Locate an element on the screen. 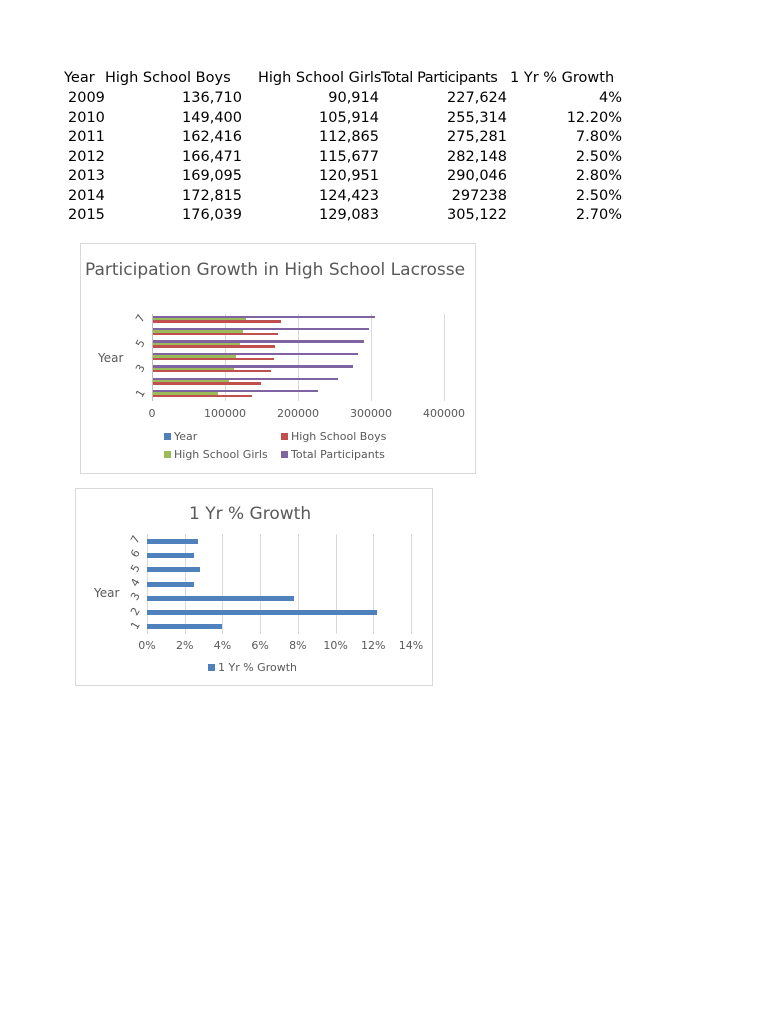 This screenshot has width=768, height=1024. x-tick-label: 400000 is located at coordinates (444, 413).